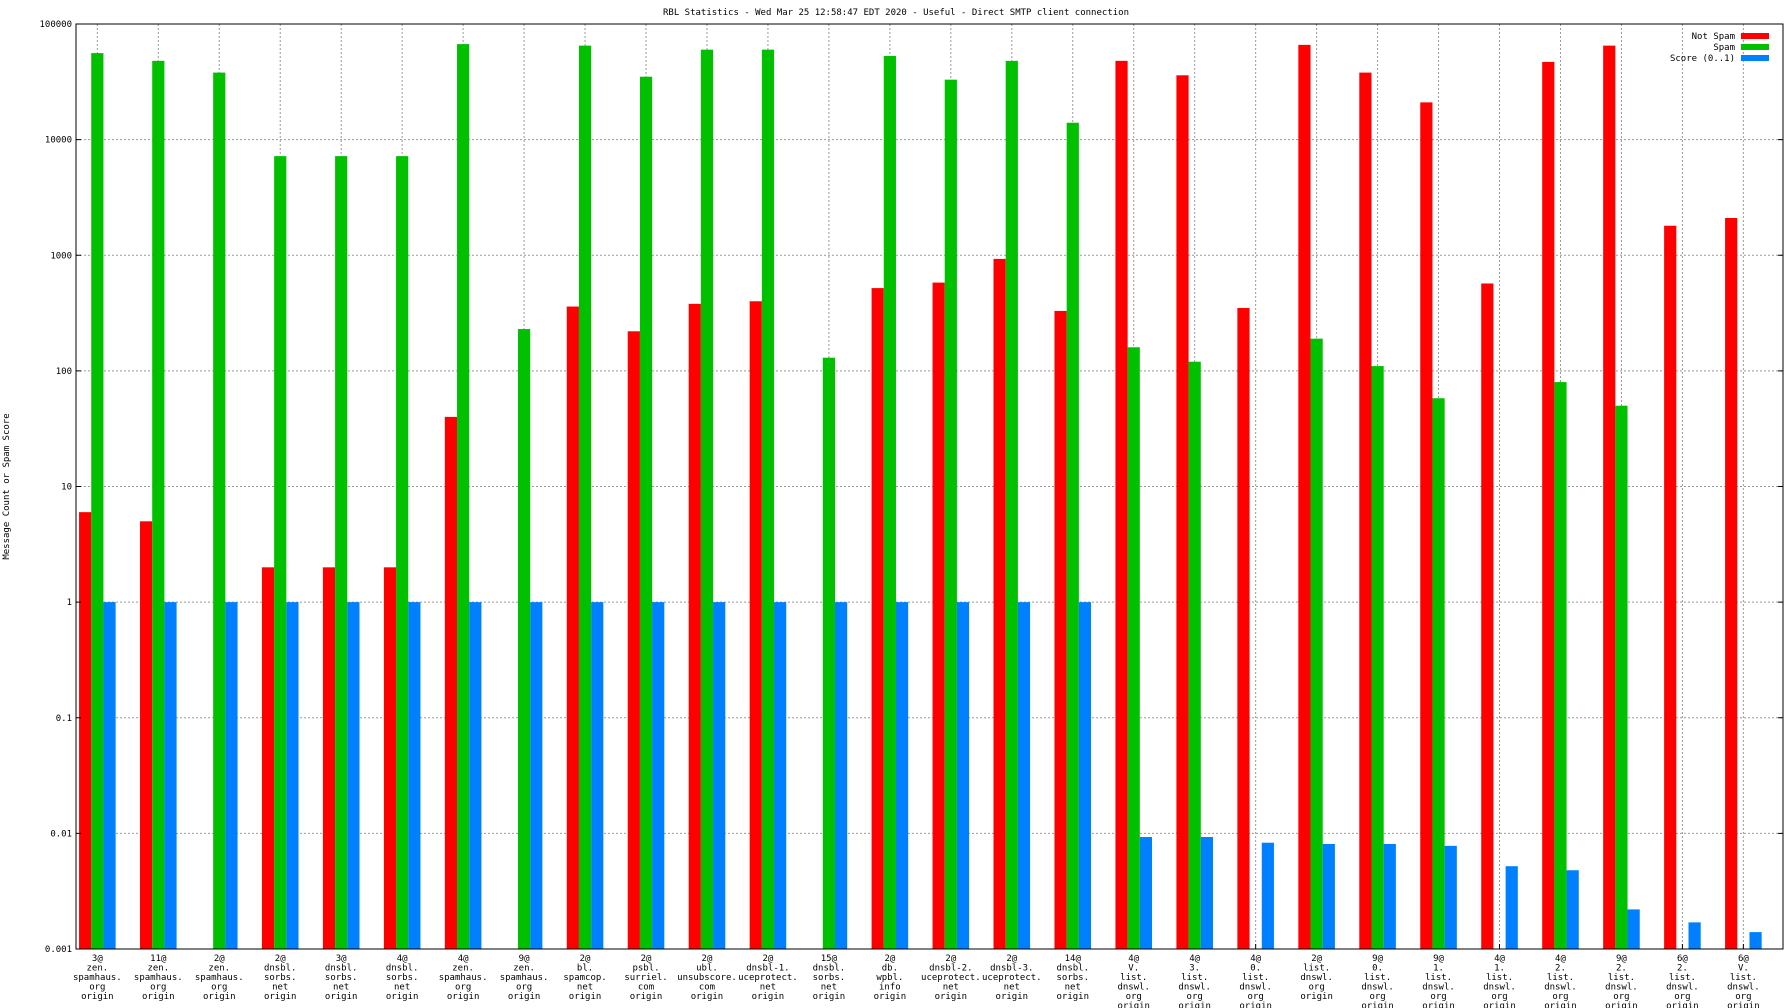 The width and height of the screenshot is (1792, 1008). Describe the element at coordinates (69, 603) in the screenshot. I see `y-tick-label: 1` at that location.